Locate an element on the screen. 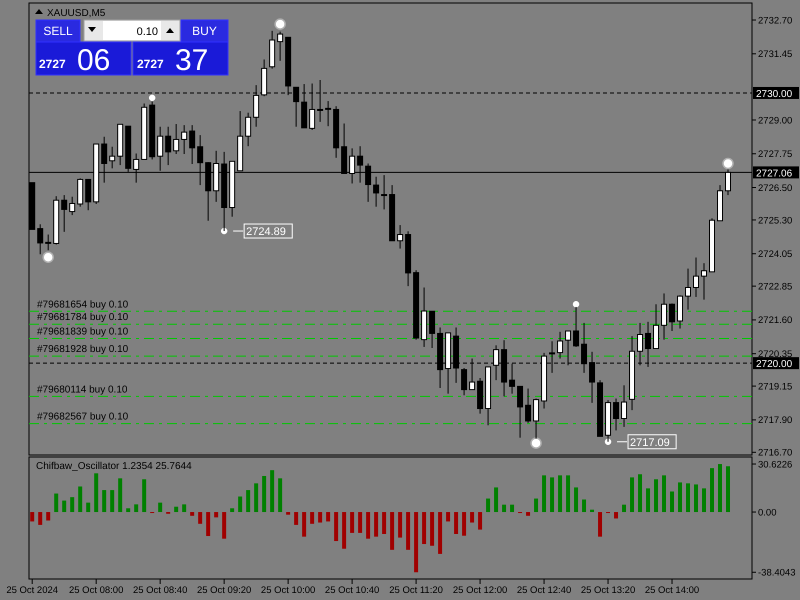 This screenshot has width=800, height=600. x-tick-label: 25 Oct 09:20 is located at coordinates (224, 590).